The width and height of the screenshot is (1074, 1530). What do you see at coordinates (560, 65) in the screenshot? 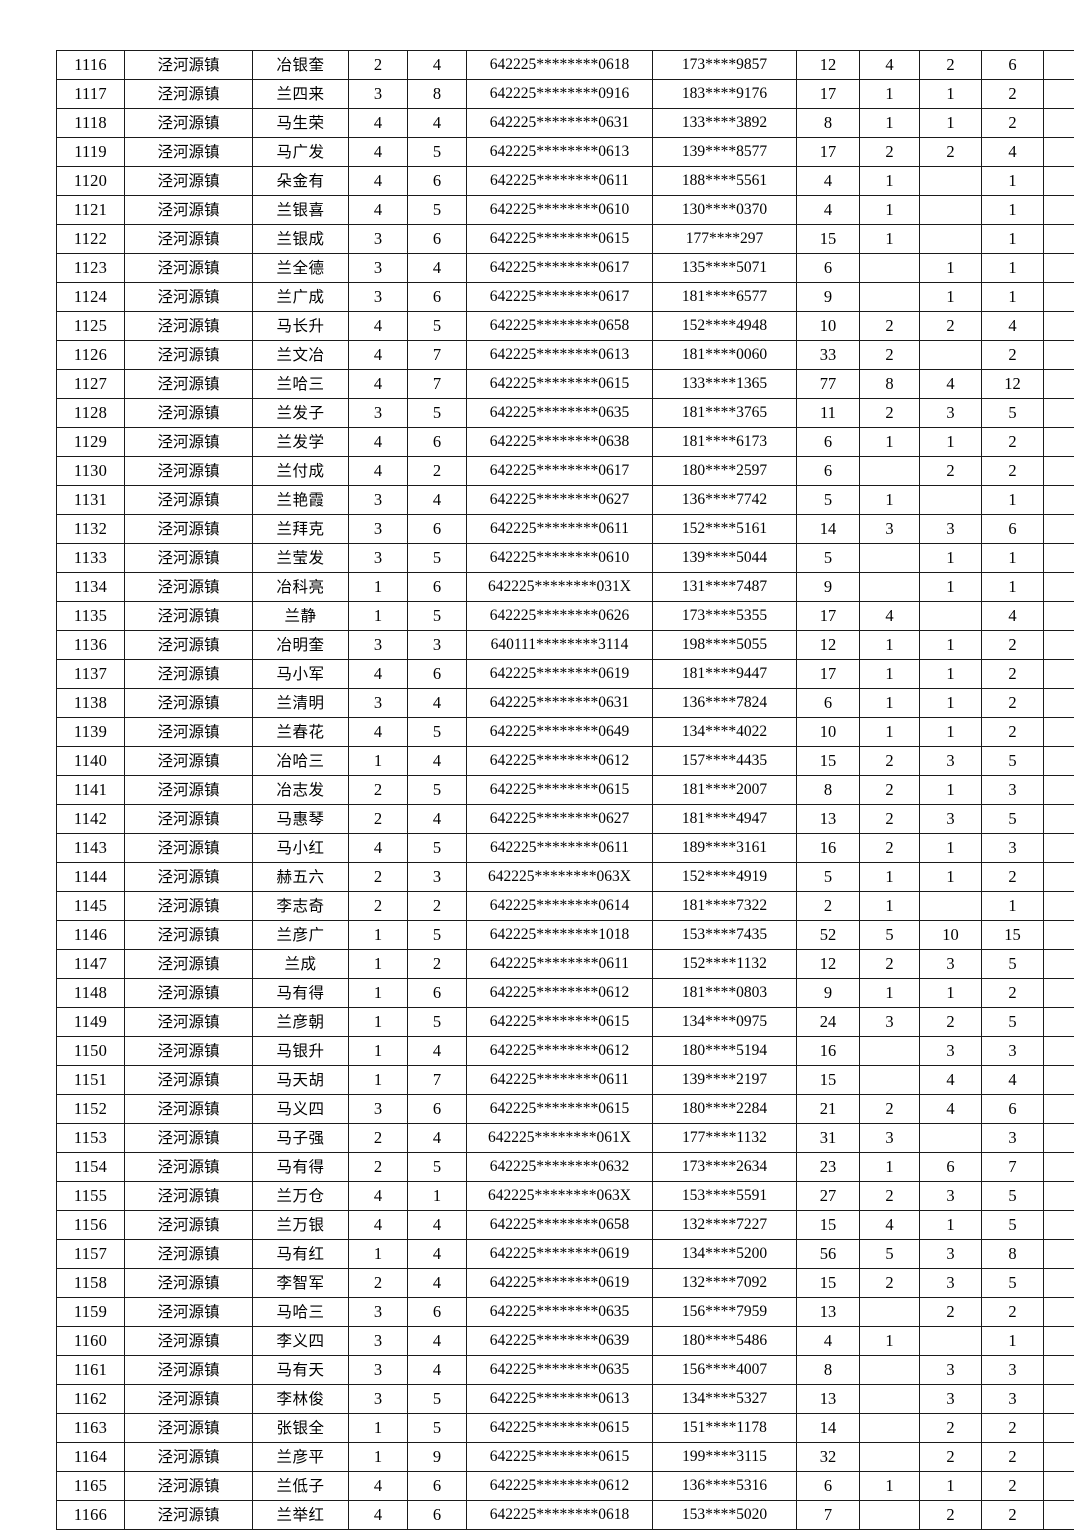
I see `cell-id-number: 642225********0618` at bounding box center [560, 65].